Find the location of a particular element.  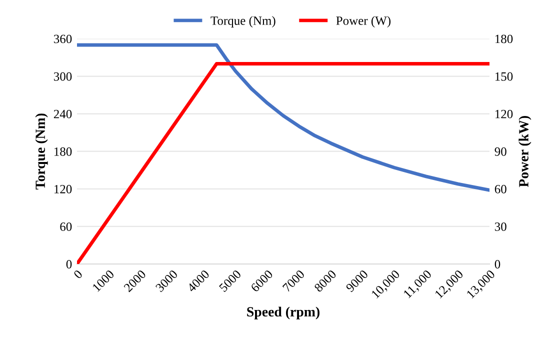

y2-tick-label: 30 is located at coordinates (500, 226).